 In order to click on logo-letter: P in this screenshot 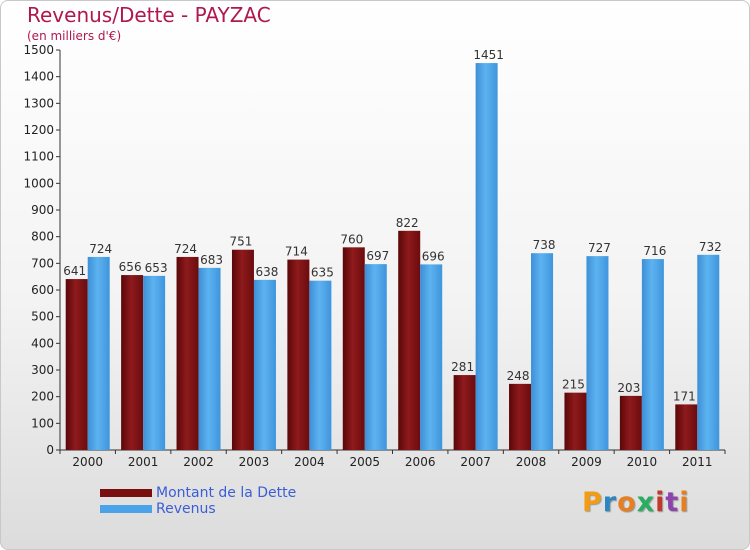, I will do `click(592, 502)`.